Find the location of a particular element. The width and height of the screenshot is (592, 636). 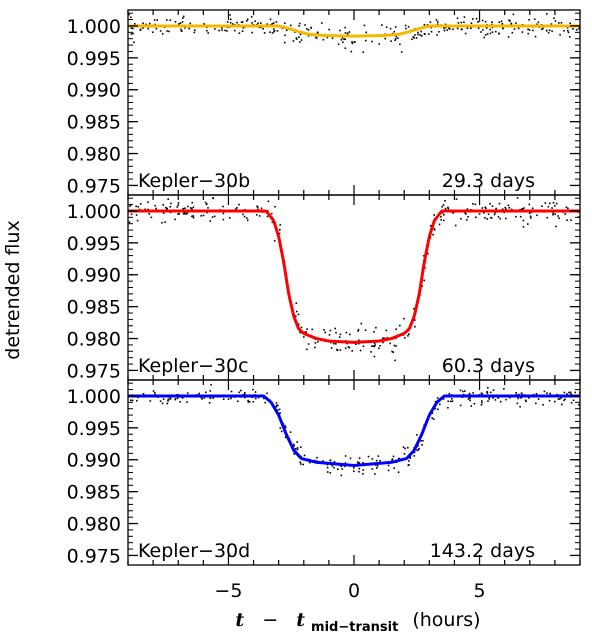

y-tick-label: 0.975 is located at coordinates (94, 556).